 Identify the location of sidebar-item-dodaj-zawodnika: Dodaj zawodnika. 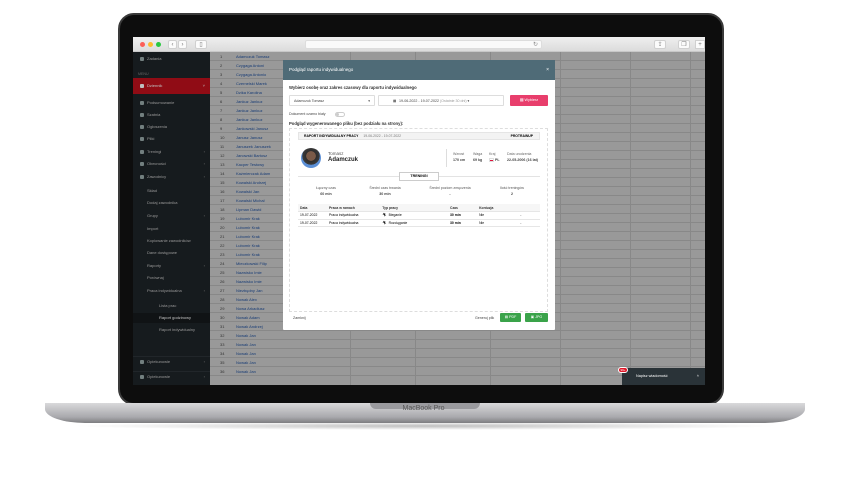
(171, 203).